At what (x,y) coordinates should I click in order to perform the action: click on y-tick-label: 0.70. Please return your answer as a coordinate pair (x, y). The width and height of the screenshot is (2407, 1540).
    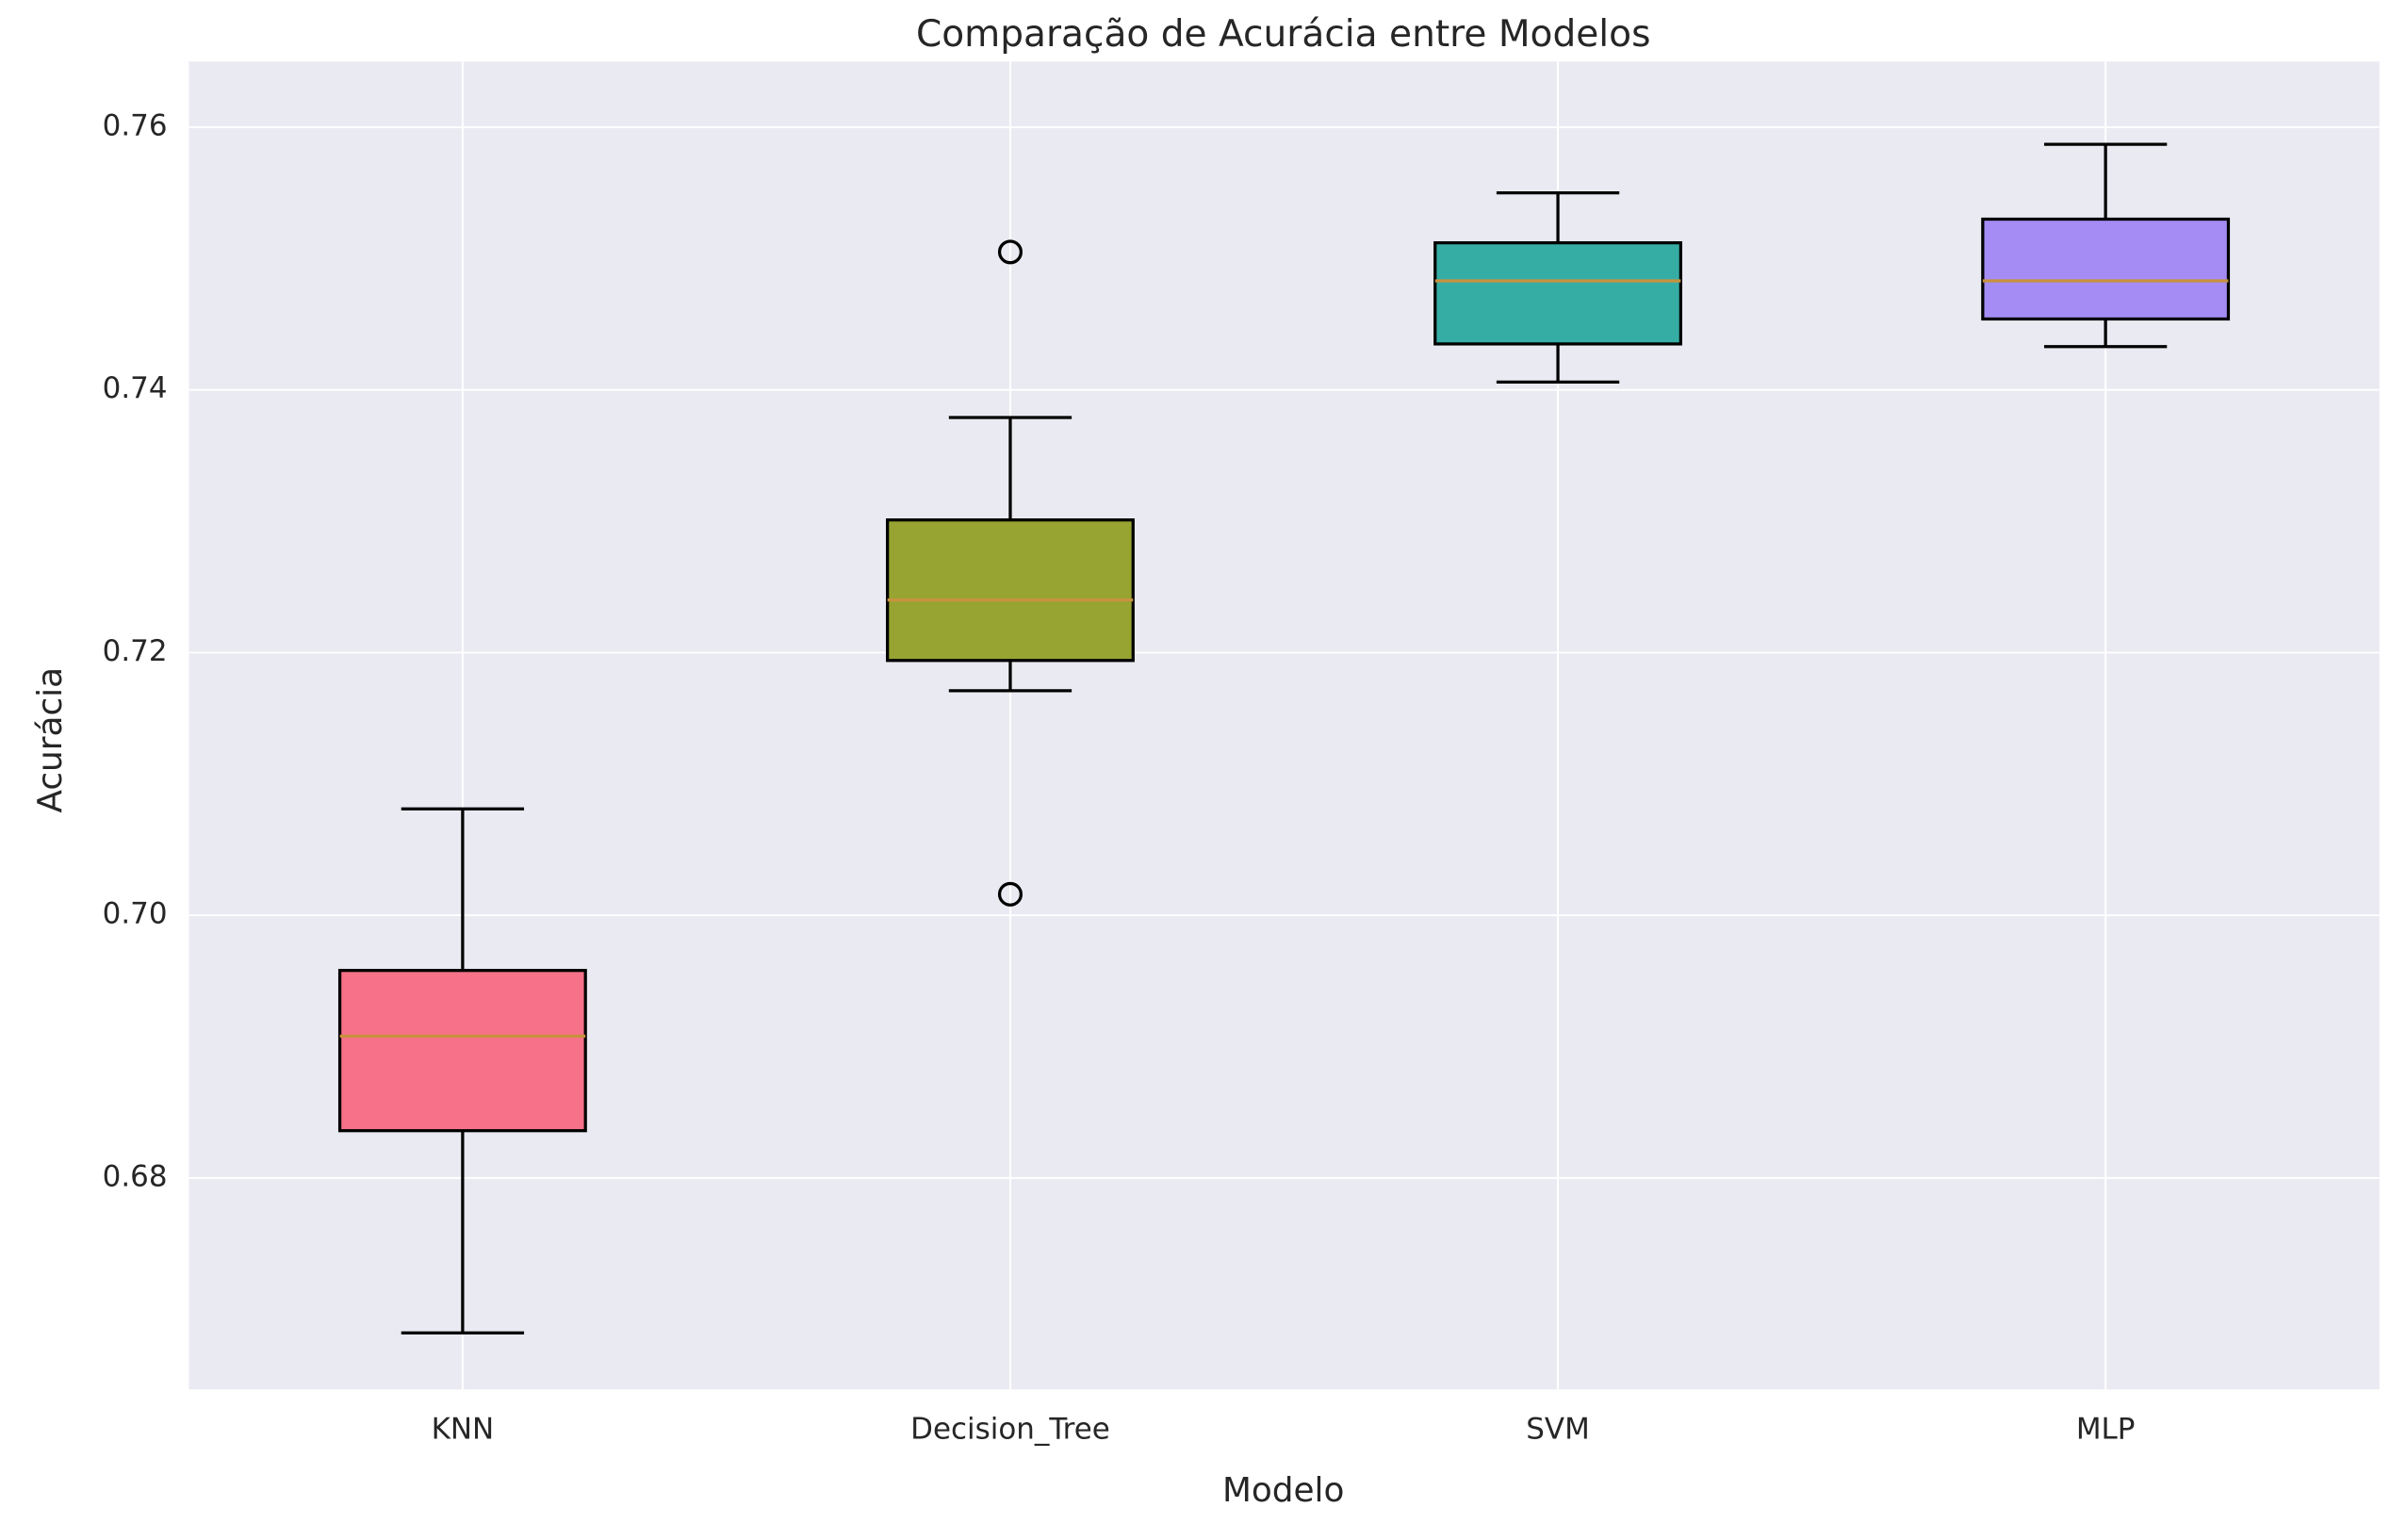
    Looking at the image, I should click on (135, 914).